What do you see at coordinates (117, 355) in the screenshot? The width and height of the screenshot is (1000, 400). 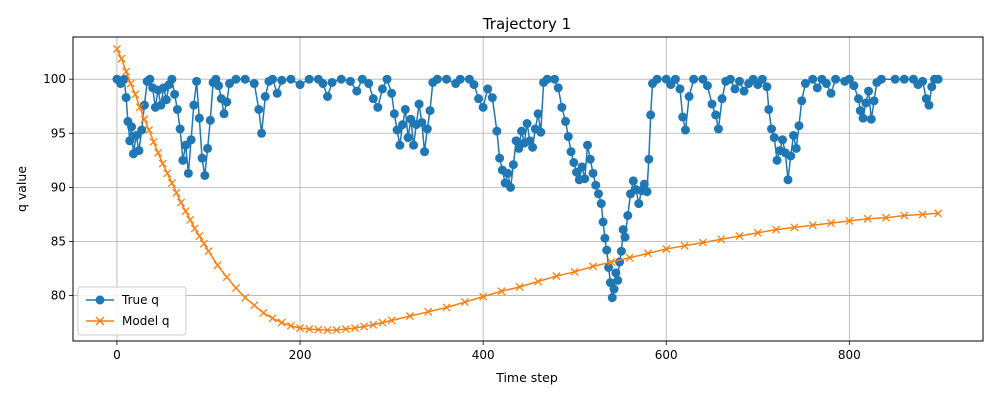 I see `x-tick-label: 0` at bounding box center [117, 355].